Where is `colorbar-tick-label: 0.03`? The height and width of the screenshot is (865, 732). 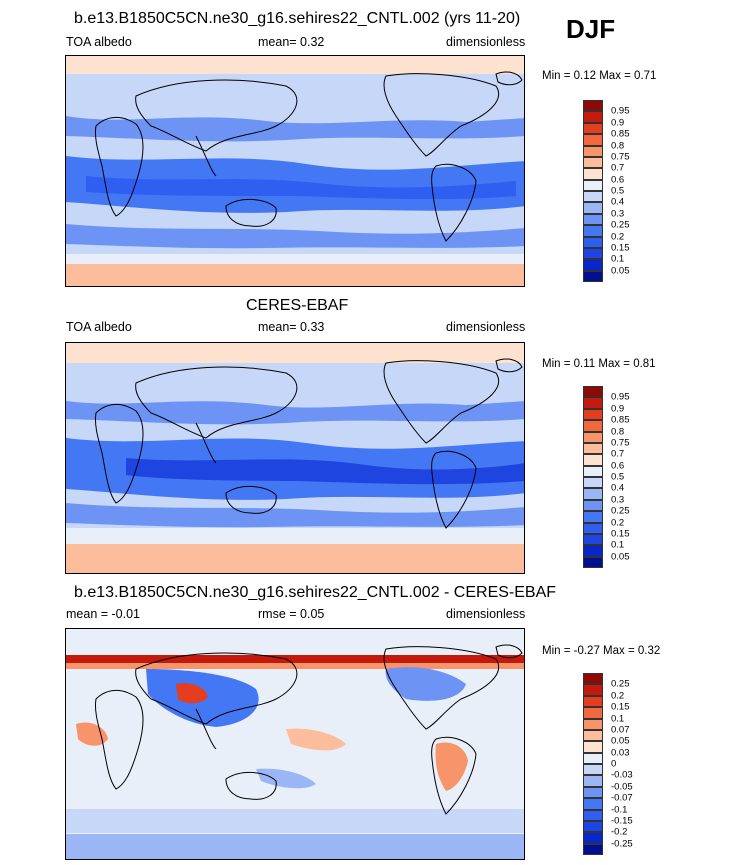 colorbar-tick-label: 0.03 is located at coordinates (620, 753).